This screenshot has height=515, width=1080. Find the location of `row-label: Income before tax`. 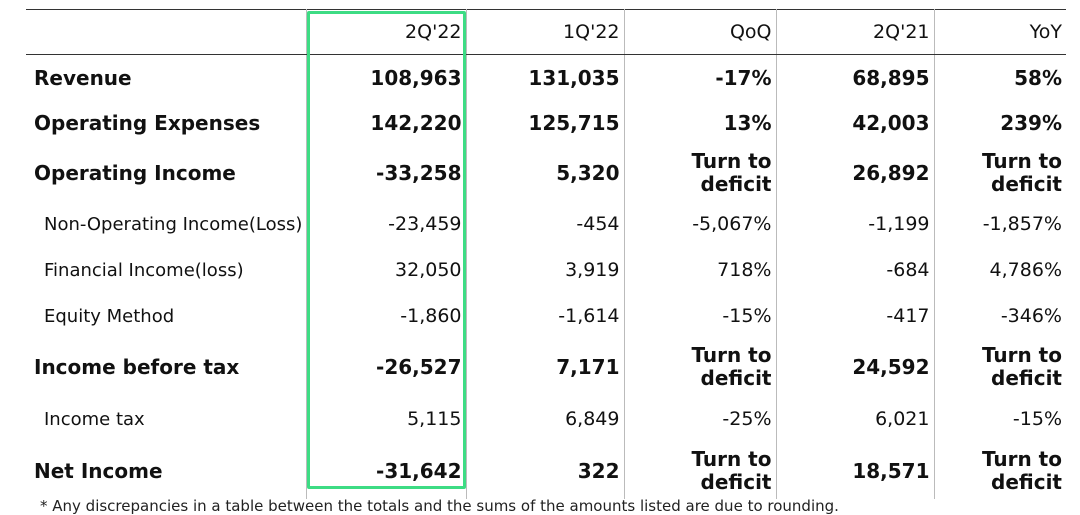

row-label: Income before tax is located at coordinates (166, 367).